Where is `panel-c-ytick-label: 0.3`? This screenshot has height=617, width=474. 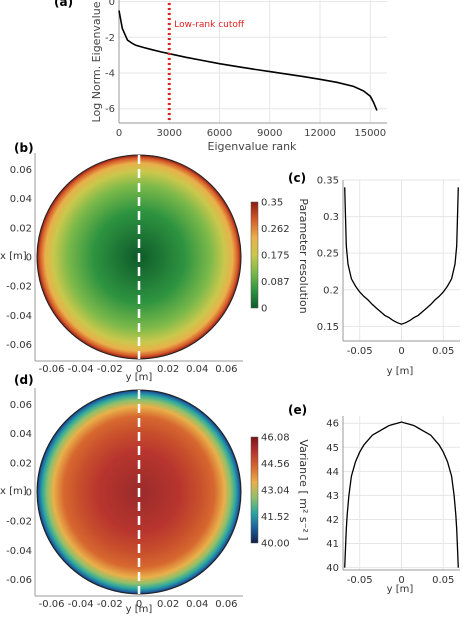 panel-c-ytick-label: 0.3 is located at coordinates (331, 217).